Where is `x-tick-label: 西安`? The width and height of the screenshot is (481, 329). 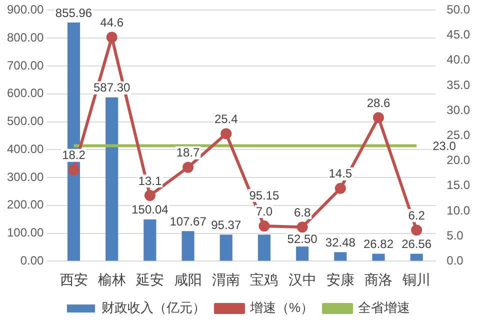
x-tick-label: 西安 is located at coordinates (74, 279).